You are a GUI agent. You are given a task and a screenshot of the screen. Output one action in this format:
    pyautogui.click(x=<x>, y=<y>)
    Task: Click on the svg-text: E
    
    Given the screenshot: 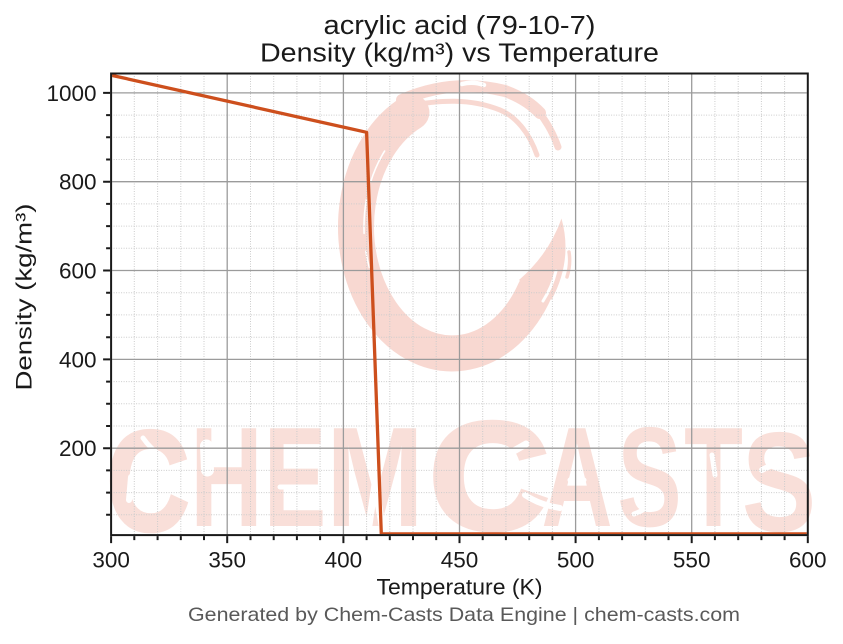 What is the action you would take?
    pyautogui.click(x=295, y=477)
    